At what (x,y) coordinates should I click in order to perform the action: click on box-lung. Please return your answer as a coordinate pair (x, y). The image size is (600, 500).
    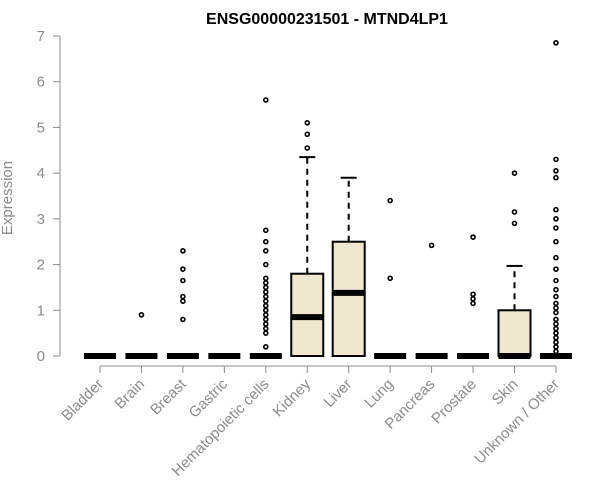
    Looking at the image, I should click on (390, 278).